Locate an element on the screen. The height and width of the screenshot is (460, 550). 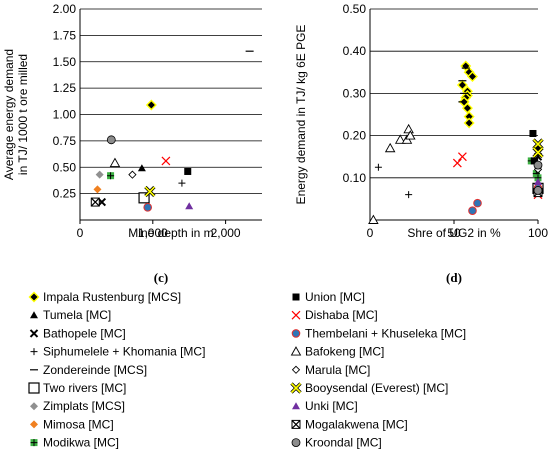
legend-item-unki-mc: Unki [MC] is located at coordinates (325, 406).